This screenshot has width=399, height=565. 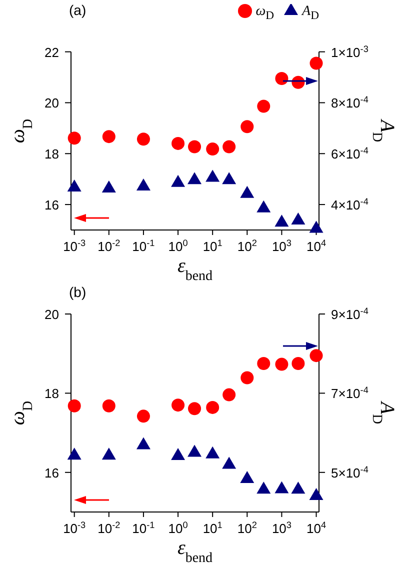 I want to click on chart-title: (a), so click(x=77, y=10).